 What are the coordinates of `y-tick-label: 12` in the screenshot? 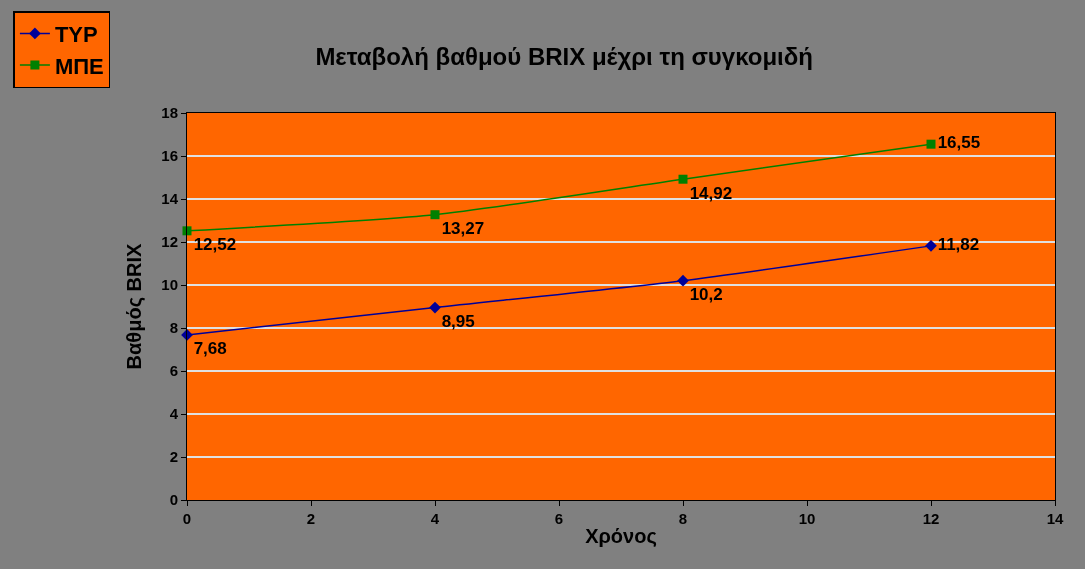 It's located at (169, 242).